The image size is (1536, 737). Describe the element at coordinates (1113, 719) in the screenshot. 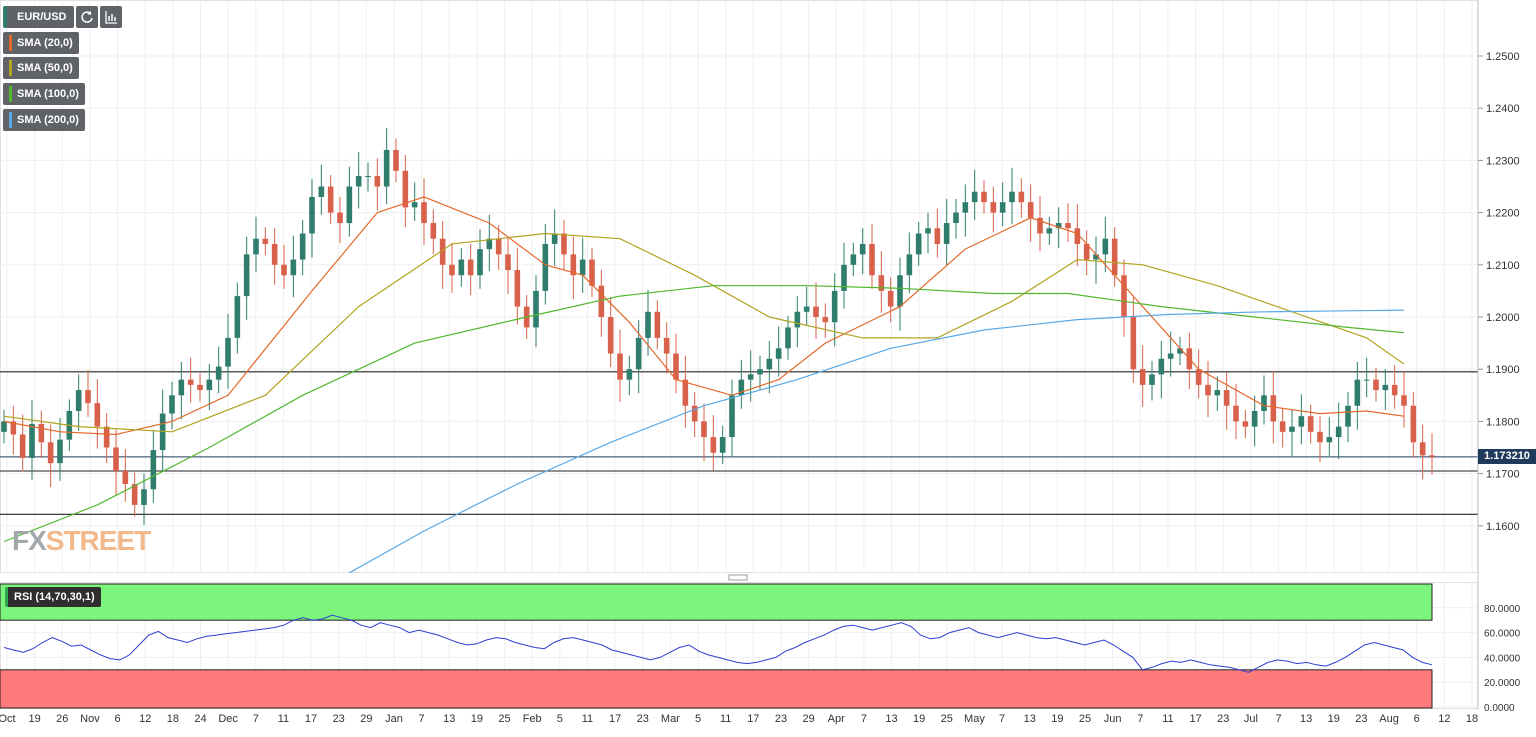

I see `x-tick-label: Jun` at that location.